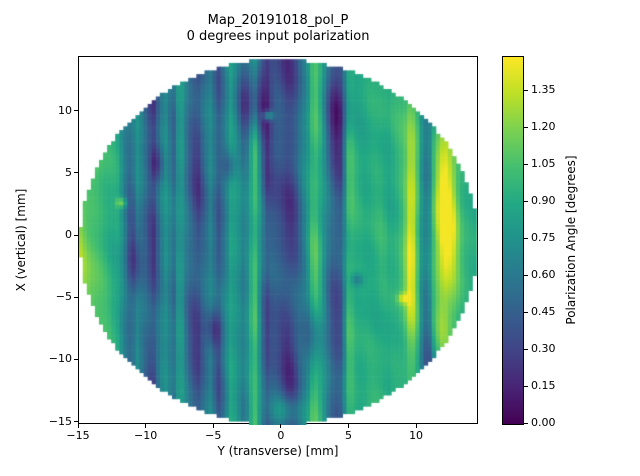 This screenshot has width=640, height=476. What do you see at coordinates (68, 235) in the screenshot?
I see `y-tick-label: 0` at bounding box center [68, 235].